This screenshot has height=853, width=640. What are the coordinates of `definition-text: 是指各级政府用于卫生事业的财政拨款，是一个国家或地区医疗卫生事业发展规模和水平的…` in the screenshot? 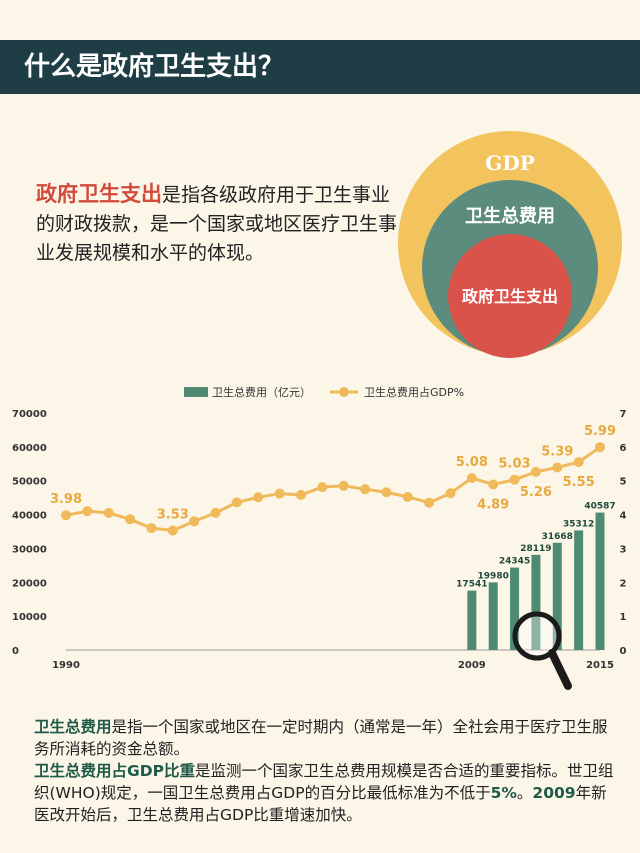 It's located at (217, 224).